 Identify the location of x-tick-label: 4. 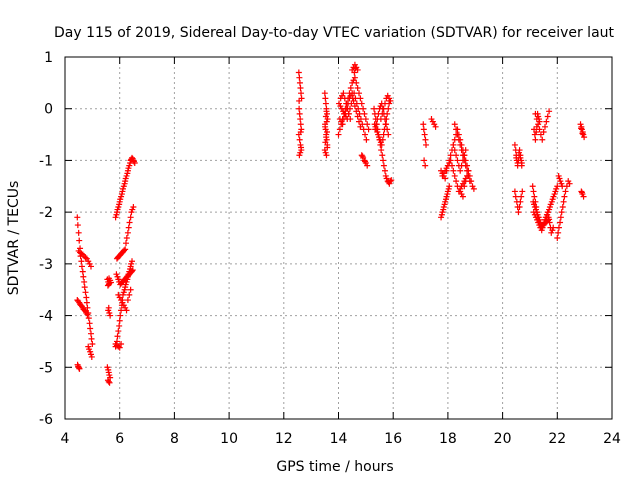
(65, 439).